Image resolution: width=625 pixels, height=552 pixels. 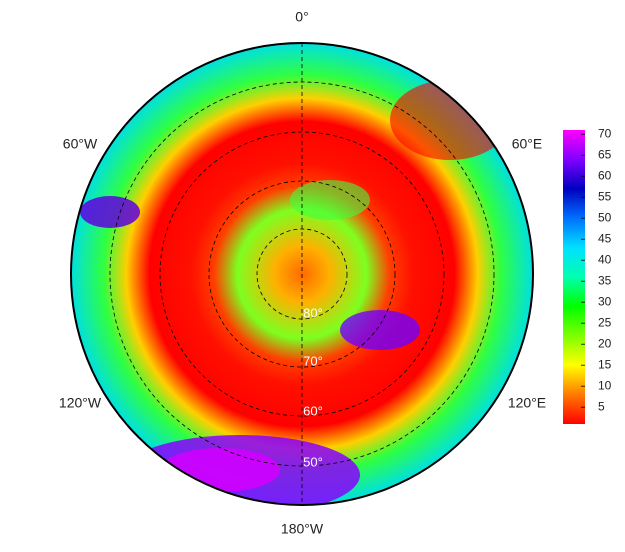 What do you see at coordinates (605, 259) in the screenshot?
I see `colorbar-tick-label: 40` at bounding box center [605, 259].